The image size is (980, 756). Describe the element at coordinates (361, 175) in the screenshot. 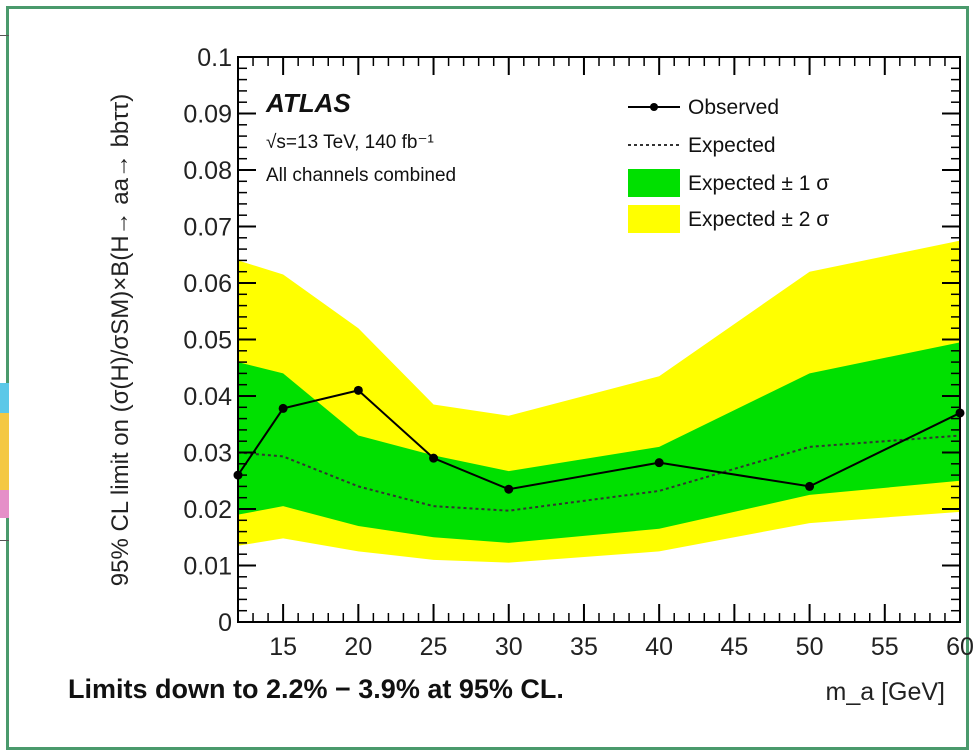

I see `channels-label: All channels combined` at that location.